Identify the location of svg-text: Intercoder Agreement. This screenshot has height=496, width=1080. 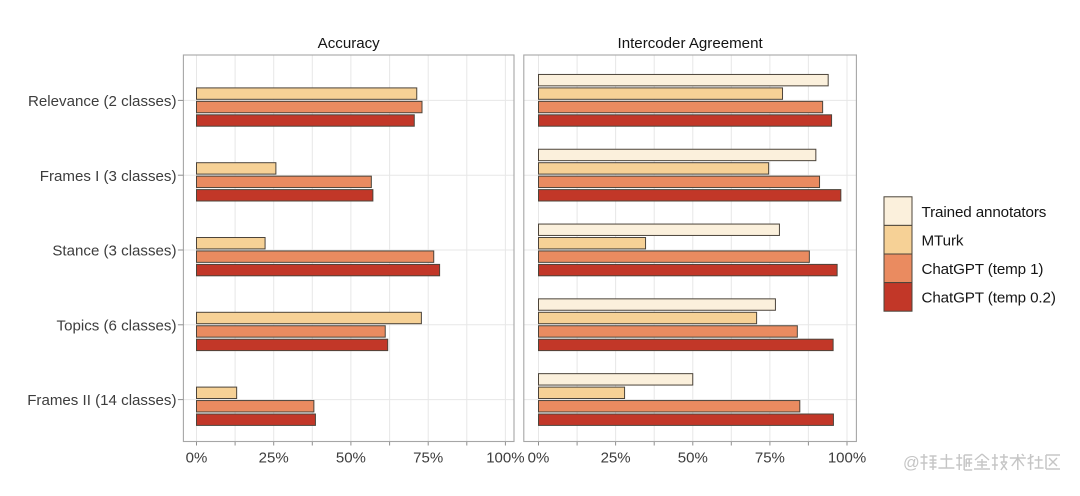
(691, 43).